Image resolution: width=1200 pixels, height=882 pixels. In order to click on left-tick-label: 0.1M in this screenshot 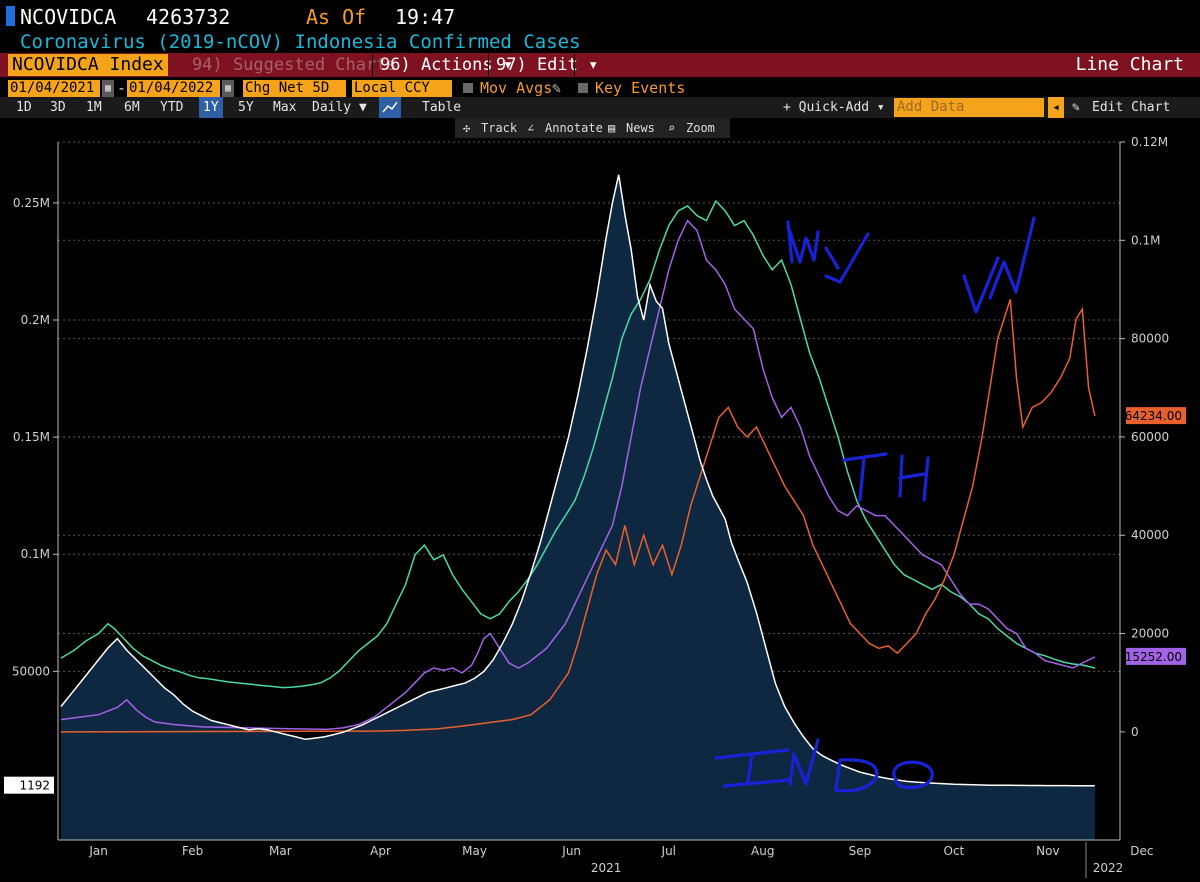, I will do `click(35, 554)`.